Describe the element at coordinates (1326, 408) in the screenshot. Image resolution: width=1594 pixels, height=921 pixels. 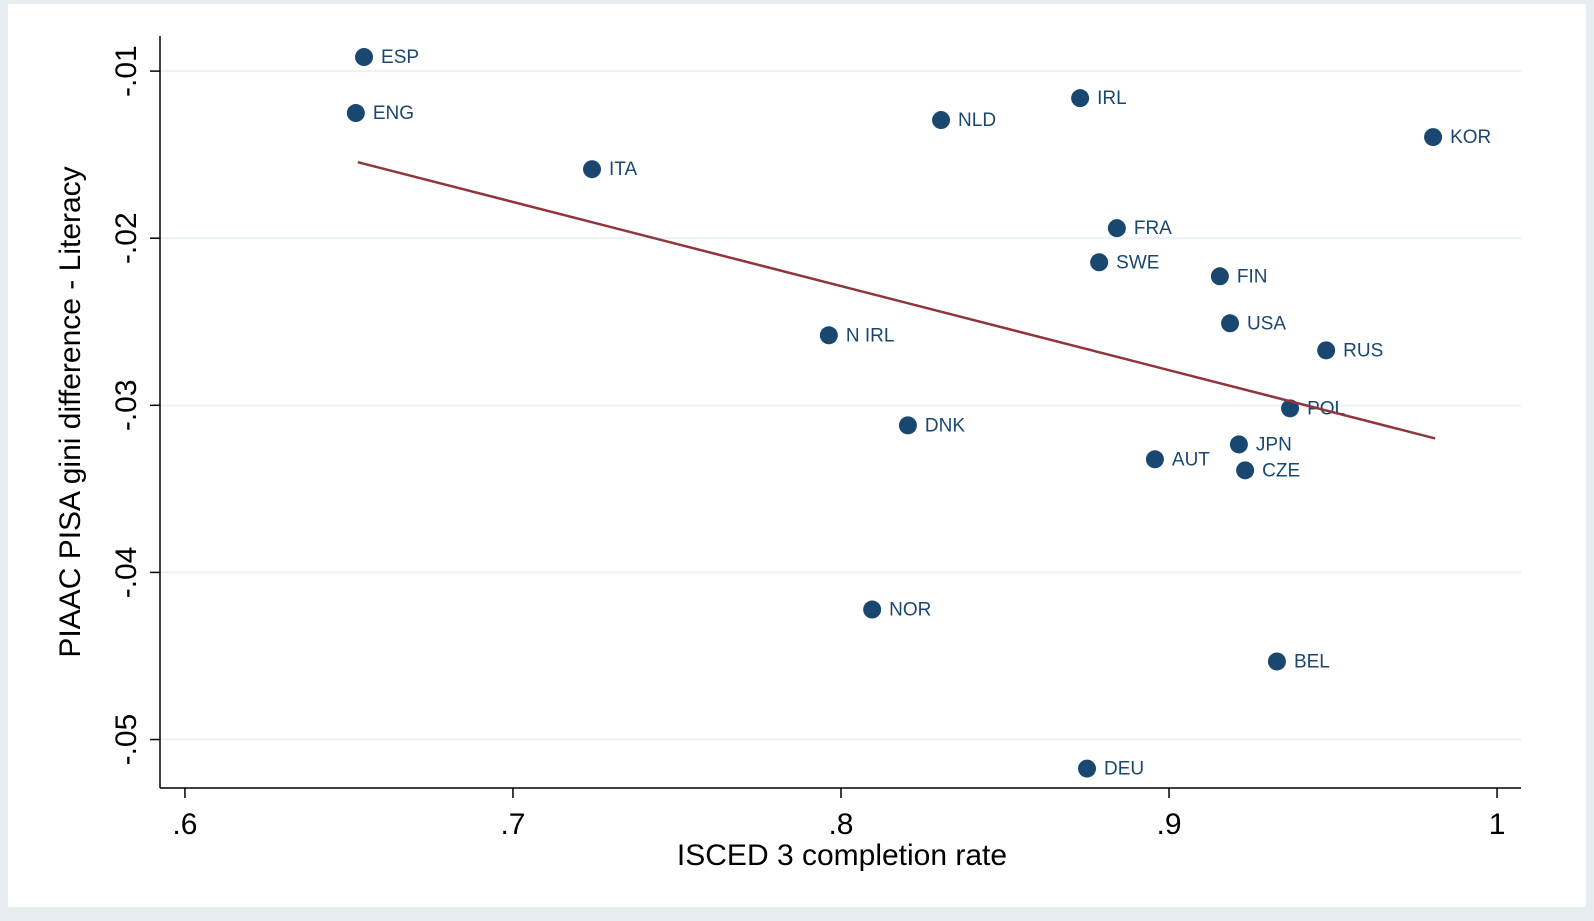
I see `point-label: POL` at that location.